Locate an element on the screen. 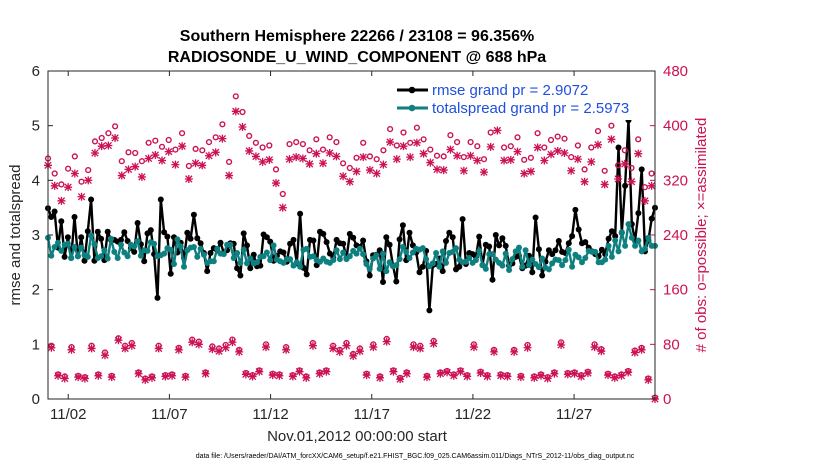 This screenshot has width=830, height=470. right-tick-label: 320 is located at coordinates (675, 180).